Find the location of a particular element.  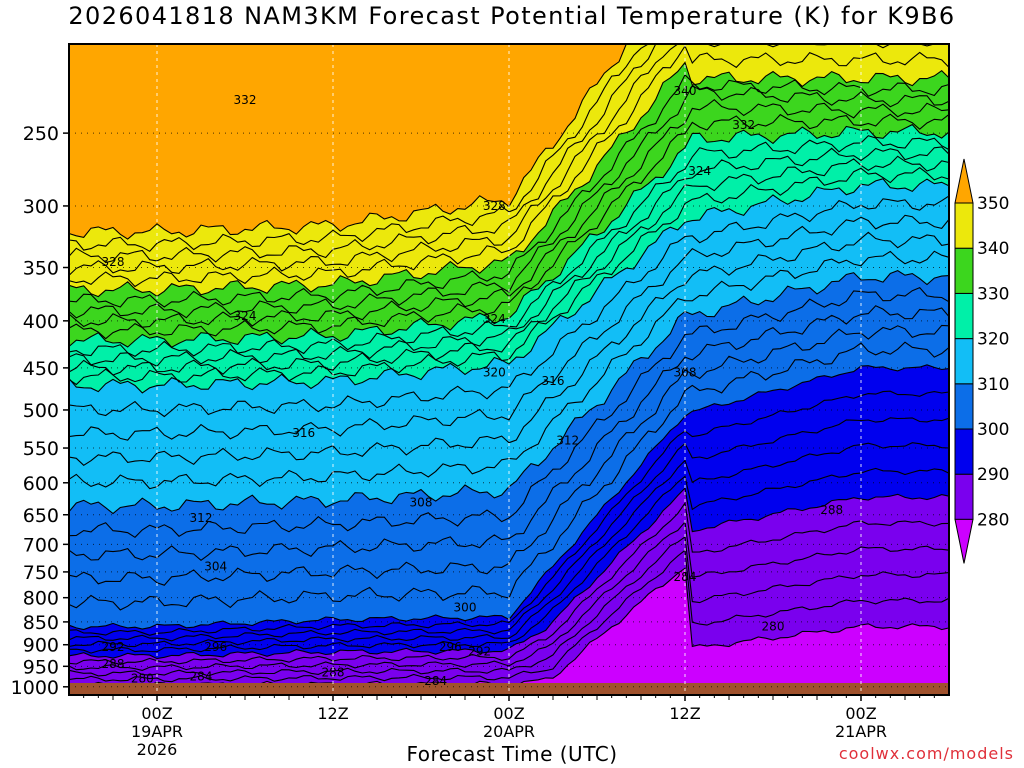

contour-label: 300 is located at coordinates (465, 608).